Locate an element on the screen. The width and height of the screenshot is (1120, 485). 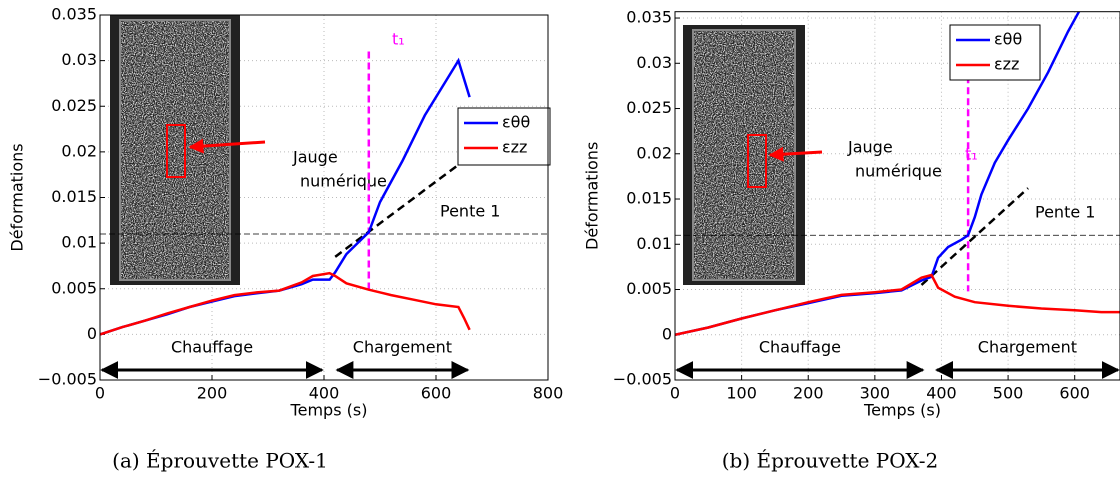
x-tick-label: 500 is located at coordinates (1008, 393).